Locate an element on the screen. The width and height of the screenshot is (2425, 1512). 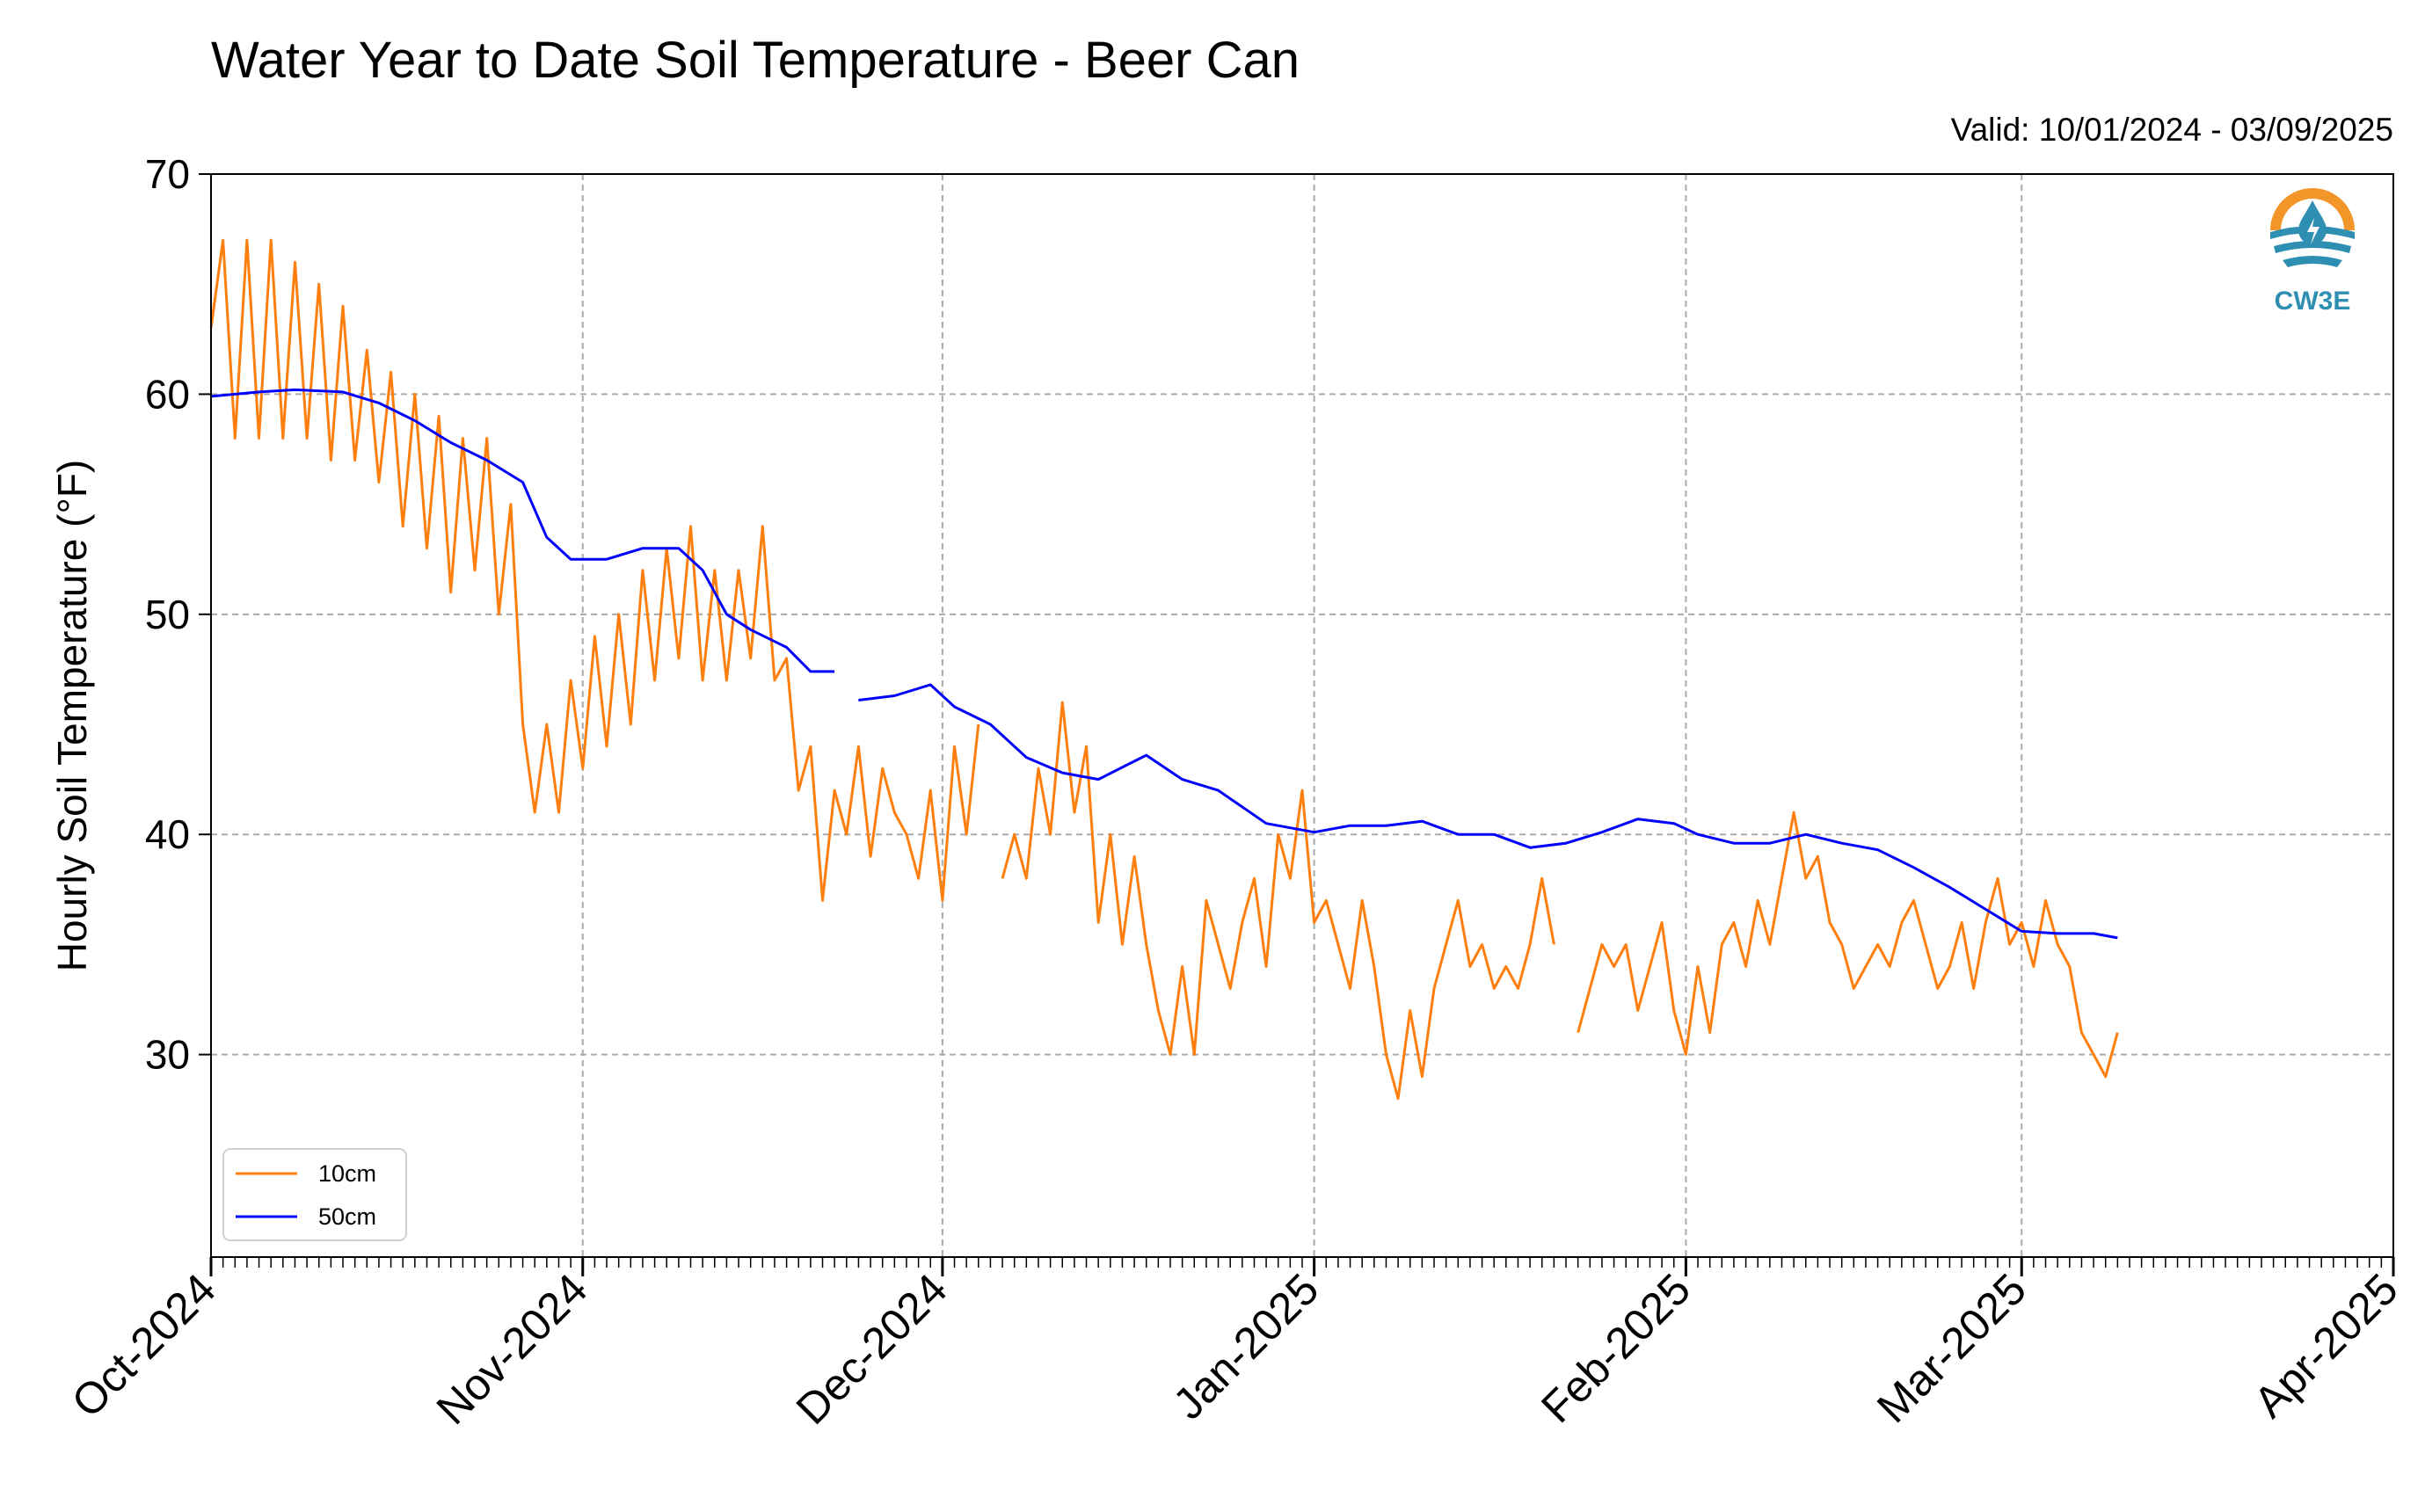
y-axis-ticks: 30 40 50 60 70 is located at coordinates (178, 615).